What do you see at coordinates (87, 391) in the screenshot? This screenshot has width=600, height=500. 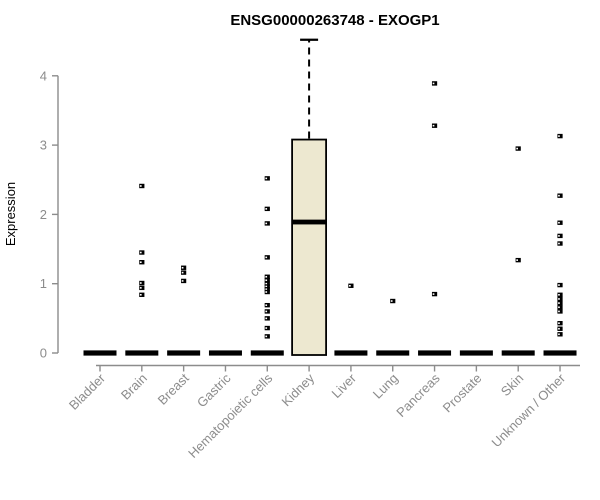 I see `x-category-label: Bladder` at bounding box center [87, 391].